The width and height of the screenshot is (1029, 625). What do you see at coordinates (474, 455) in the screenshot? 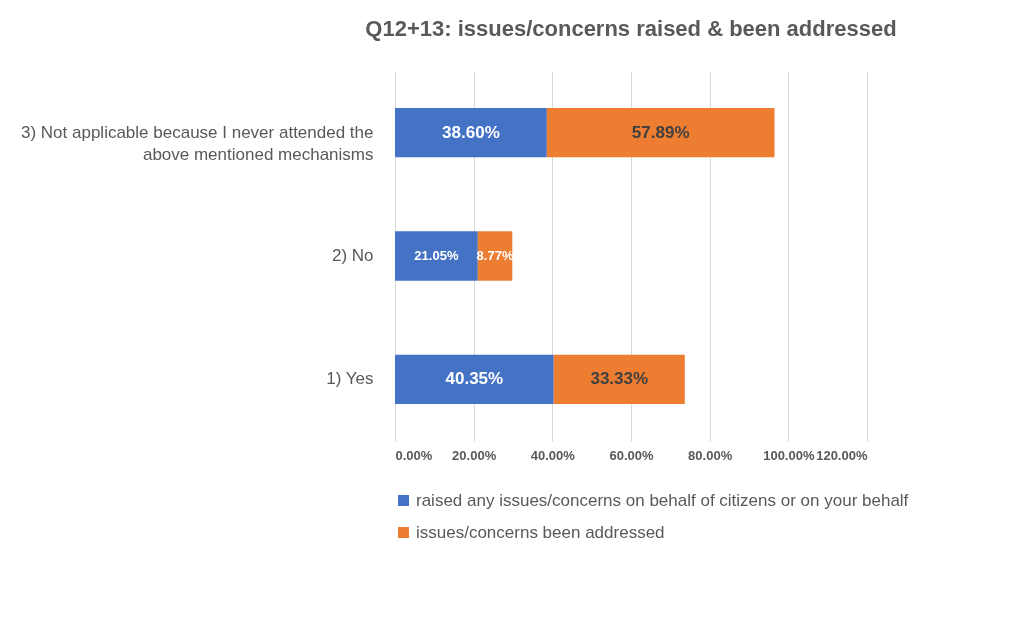
I see `x-tick-label: 20.00%` at bounding box center [474, 455].